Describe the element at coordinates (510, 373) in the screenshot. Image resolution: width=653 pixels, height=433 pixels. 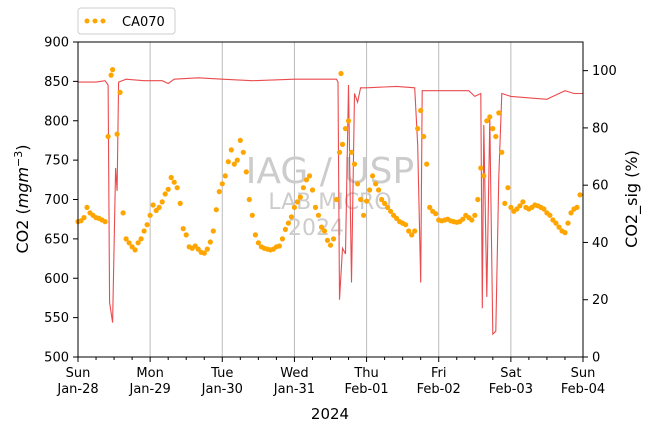
I see `x-tick-label-day: Sat` at that location.